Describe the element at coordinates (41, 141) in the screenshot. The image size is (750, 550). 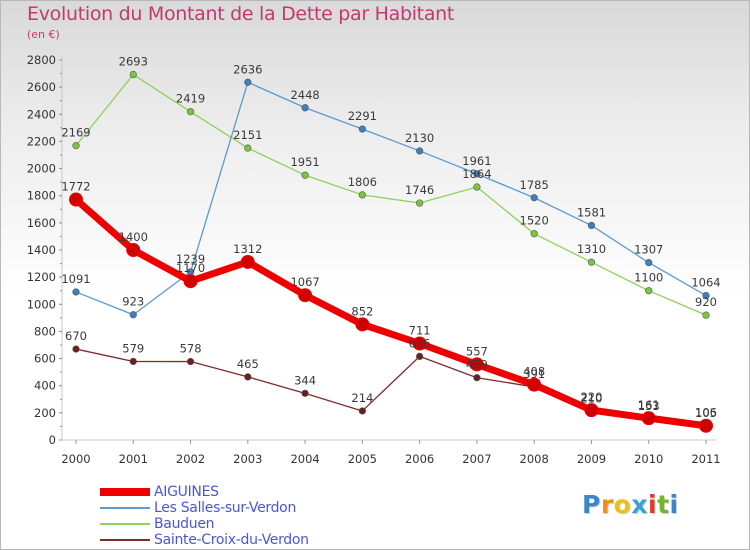
I see `y-tick-label: 2200` at that location.